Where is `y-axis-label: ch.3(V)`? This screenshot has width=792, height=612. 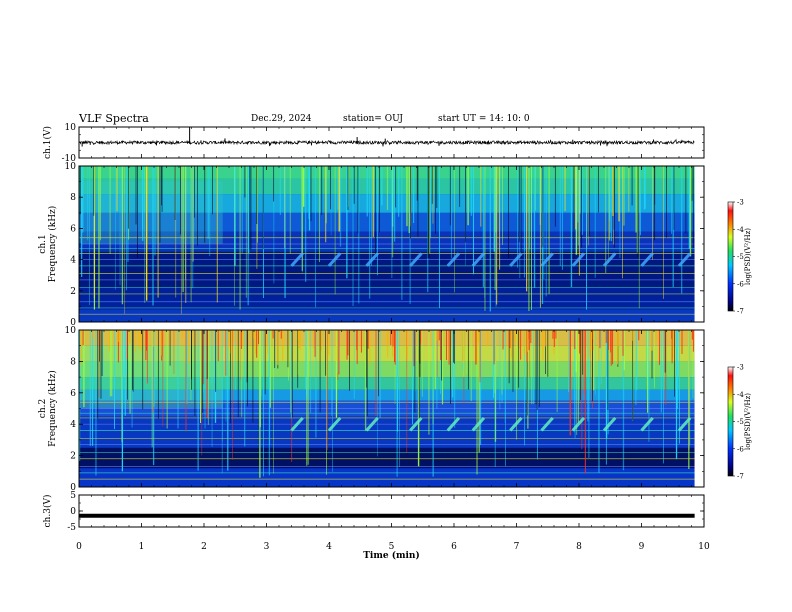 y-axis-label: ch.3(V) is located at coordinates (47, 511).